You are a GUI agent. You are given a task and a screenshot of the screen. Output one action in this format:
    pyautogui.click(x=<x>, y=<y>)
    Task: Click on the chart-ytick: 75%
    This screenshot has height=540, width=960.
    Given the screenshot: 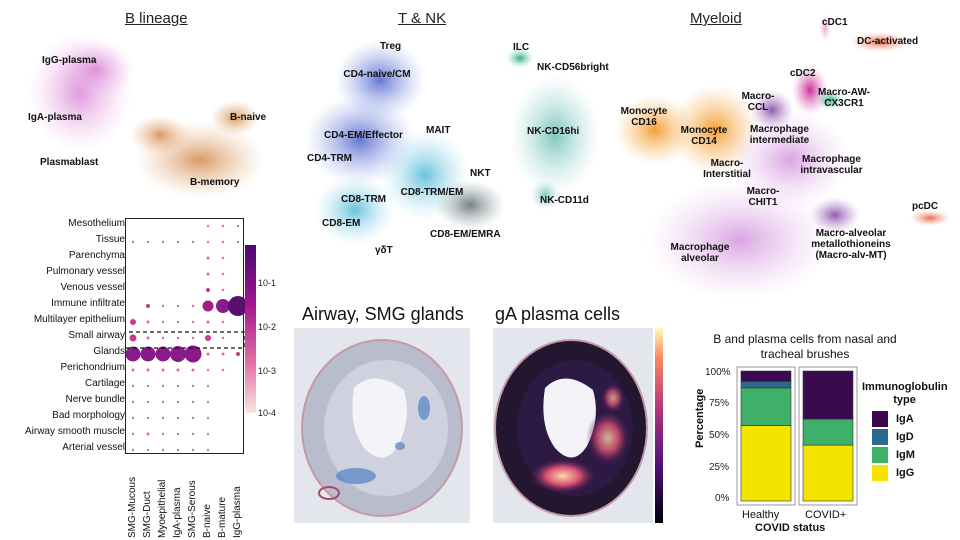 What is the action you would take?
    pyautogui.click(x=719, y=403)
    